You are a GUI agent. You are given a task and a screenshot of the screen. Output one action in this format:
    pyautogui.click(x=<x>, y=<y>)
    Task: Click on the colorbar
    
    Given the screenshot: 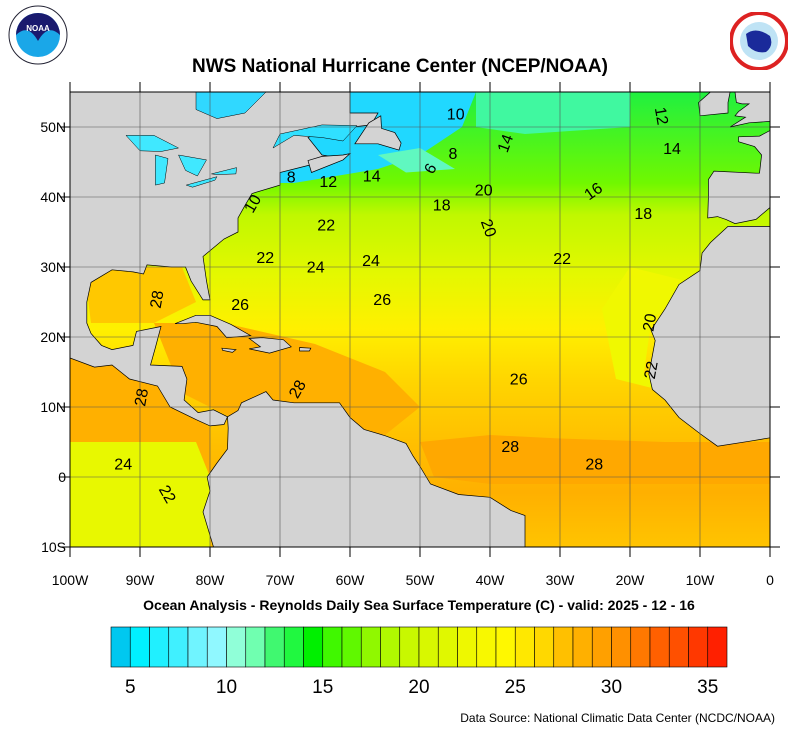 What is the action you would take?
    pyautogui.click(x=419, y=647)
    